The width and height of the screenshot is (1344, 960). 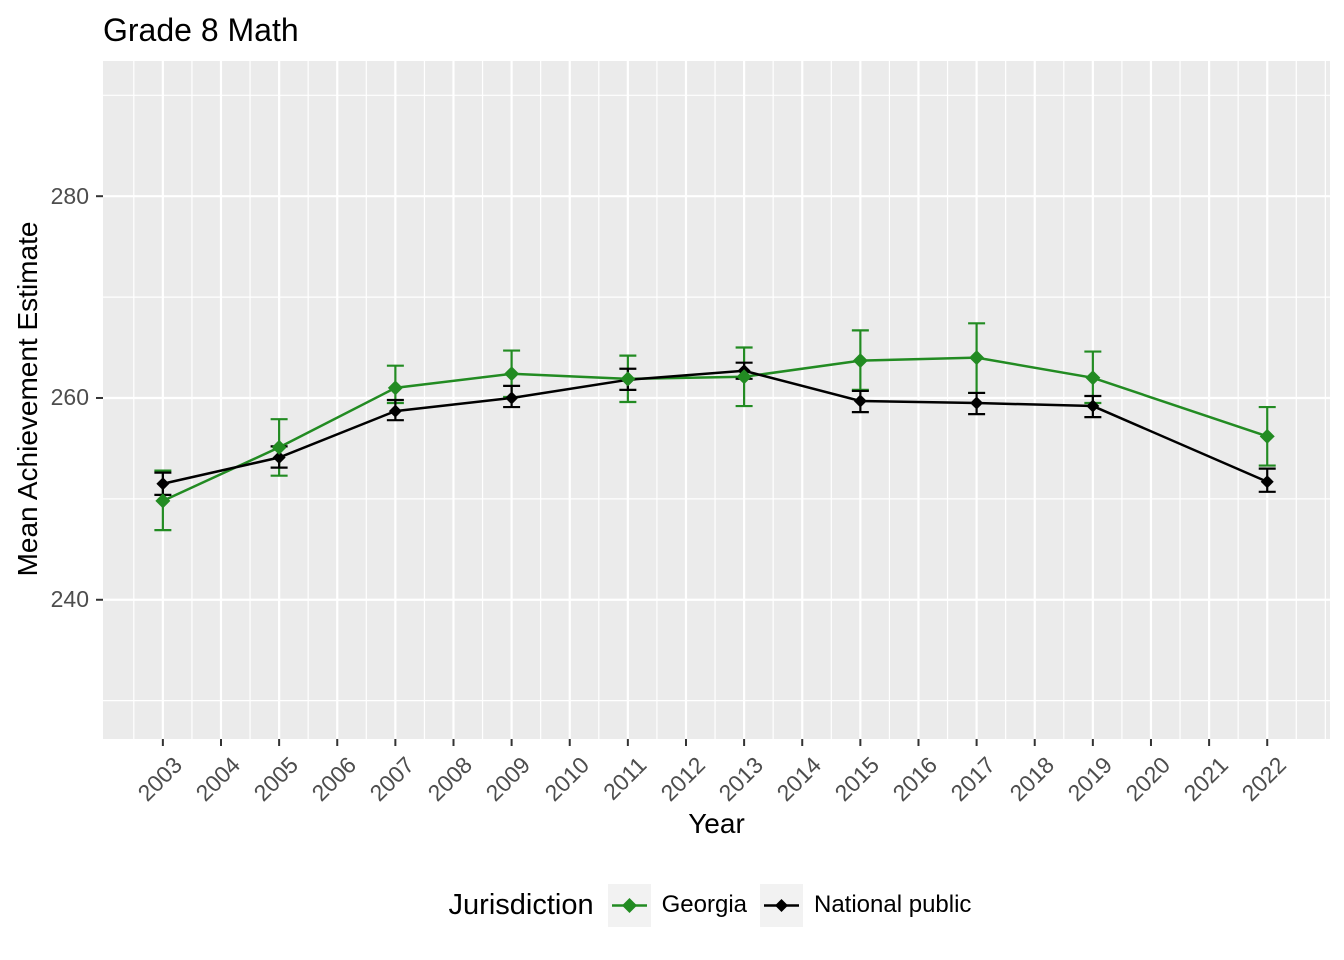 I want to click on plot-title: Grade 8 Math, so click(x=201, y=30).